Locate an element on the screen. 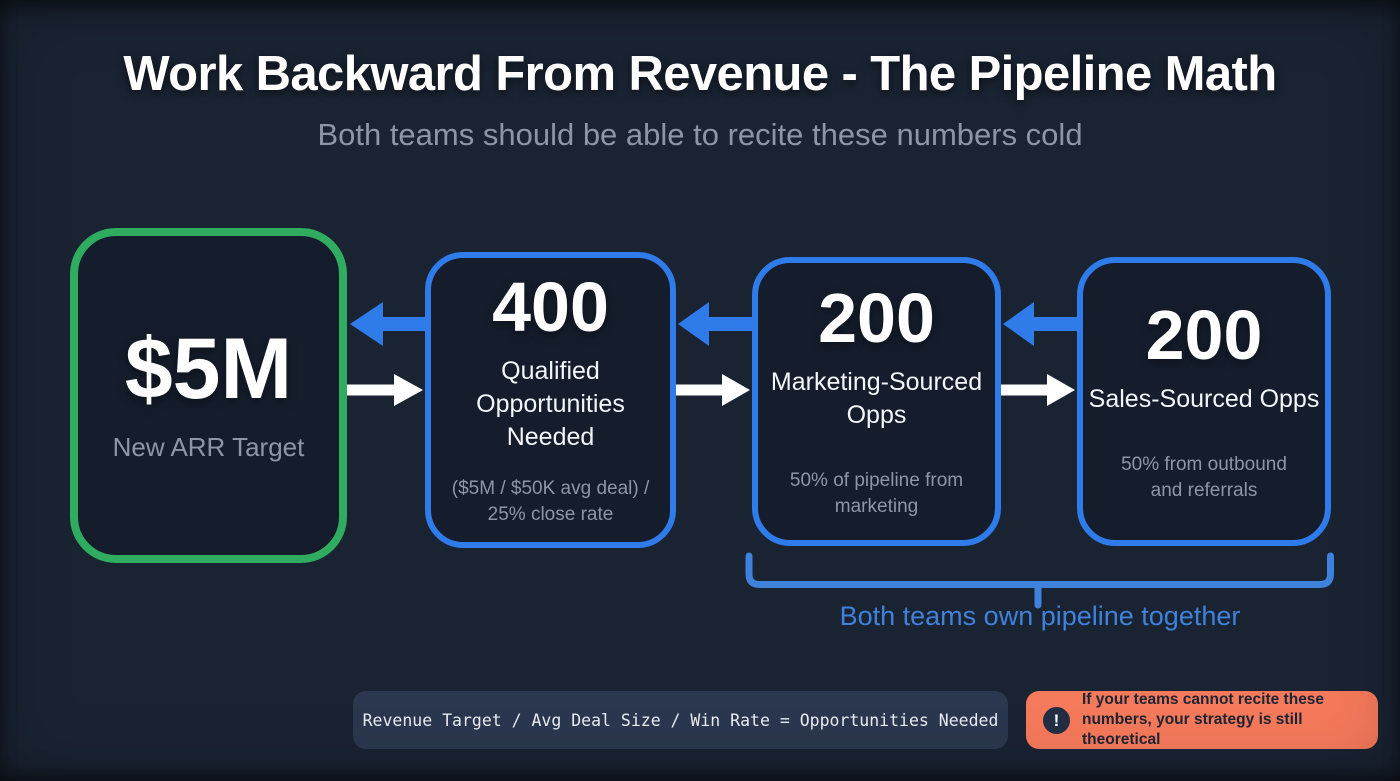 Image resolution: width=1400 pixels, height=781 pixels. arr-target-box: $5M New ARR Target is located at coordinates (208, 395).